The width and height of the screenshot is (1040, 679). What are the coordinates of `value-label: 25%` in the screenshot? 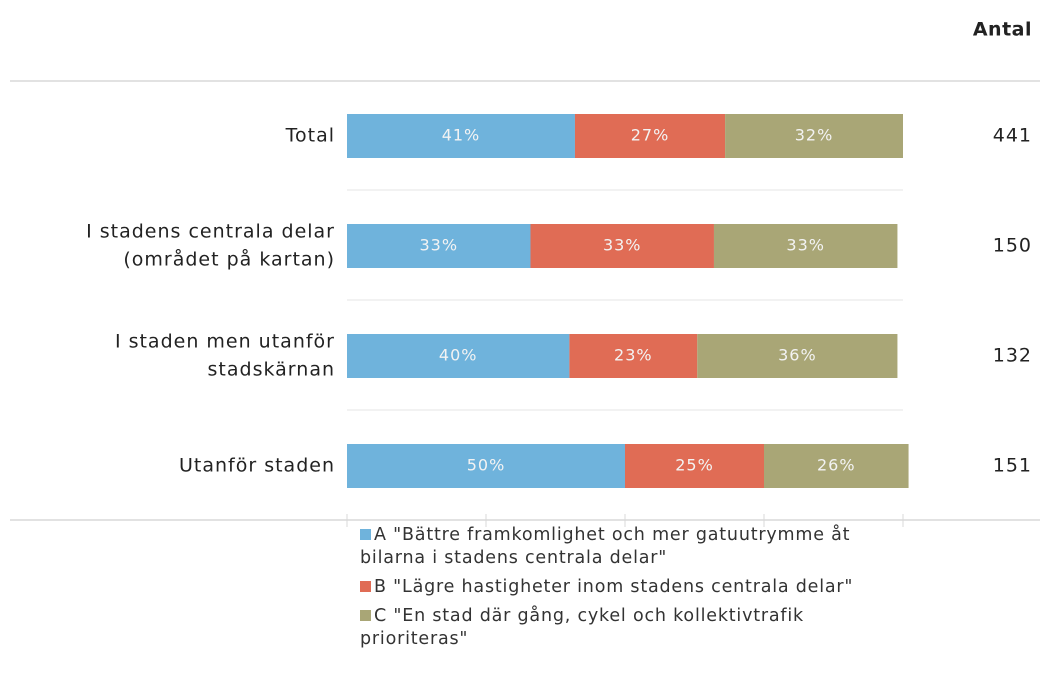 It's located at (694, 465).